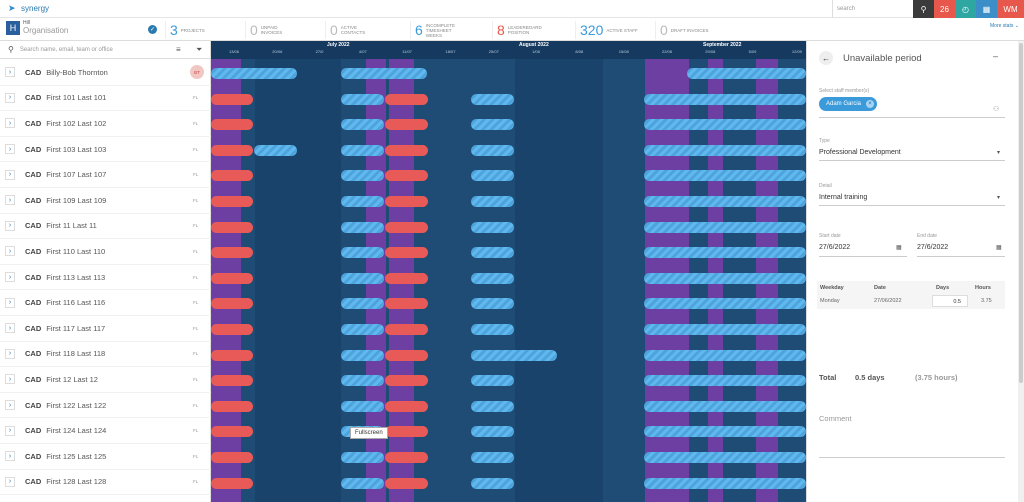 The height and width of the screenshot is (502, 1024). Describe the element at coordinates (105, 483) in the screenshot. I see `staff-row: › CAD First 128 Last 128 FL` at that location.